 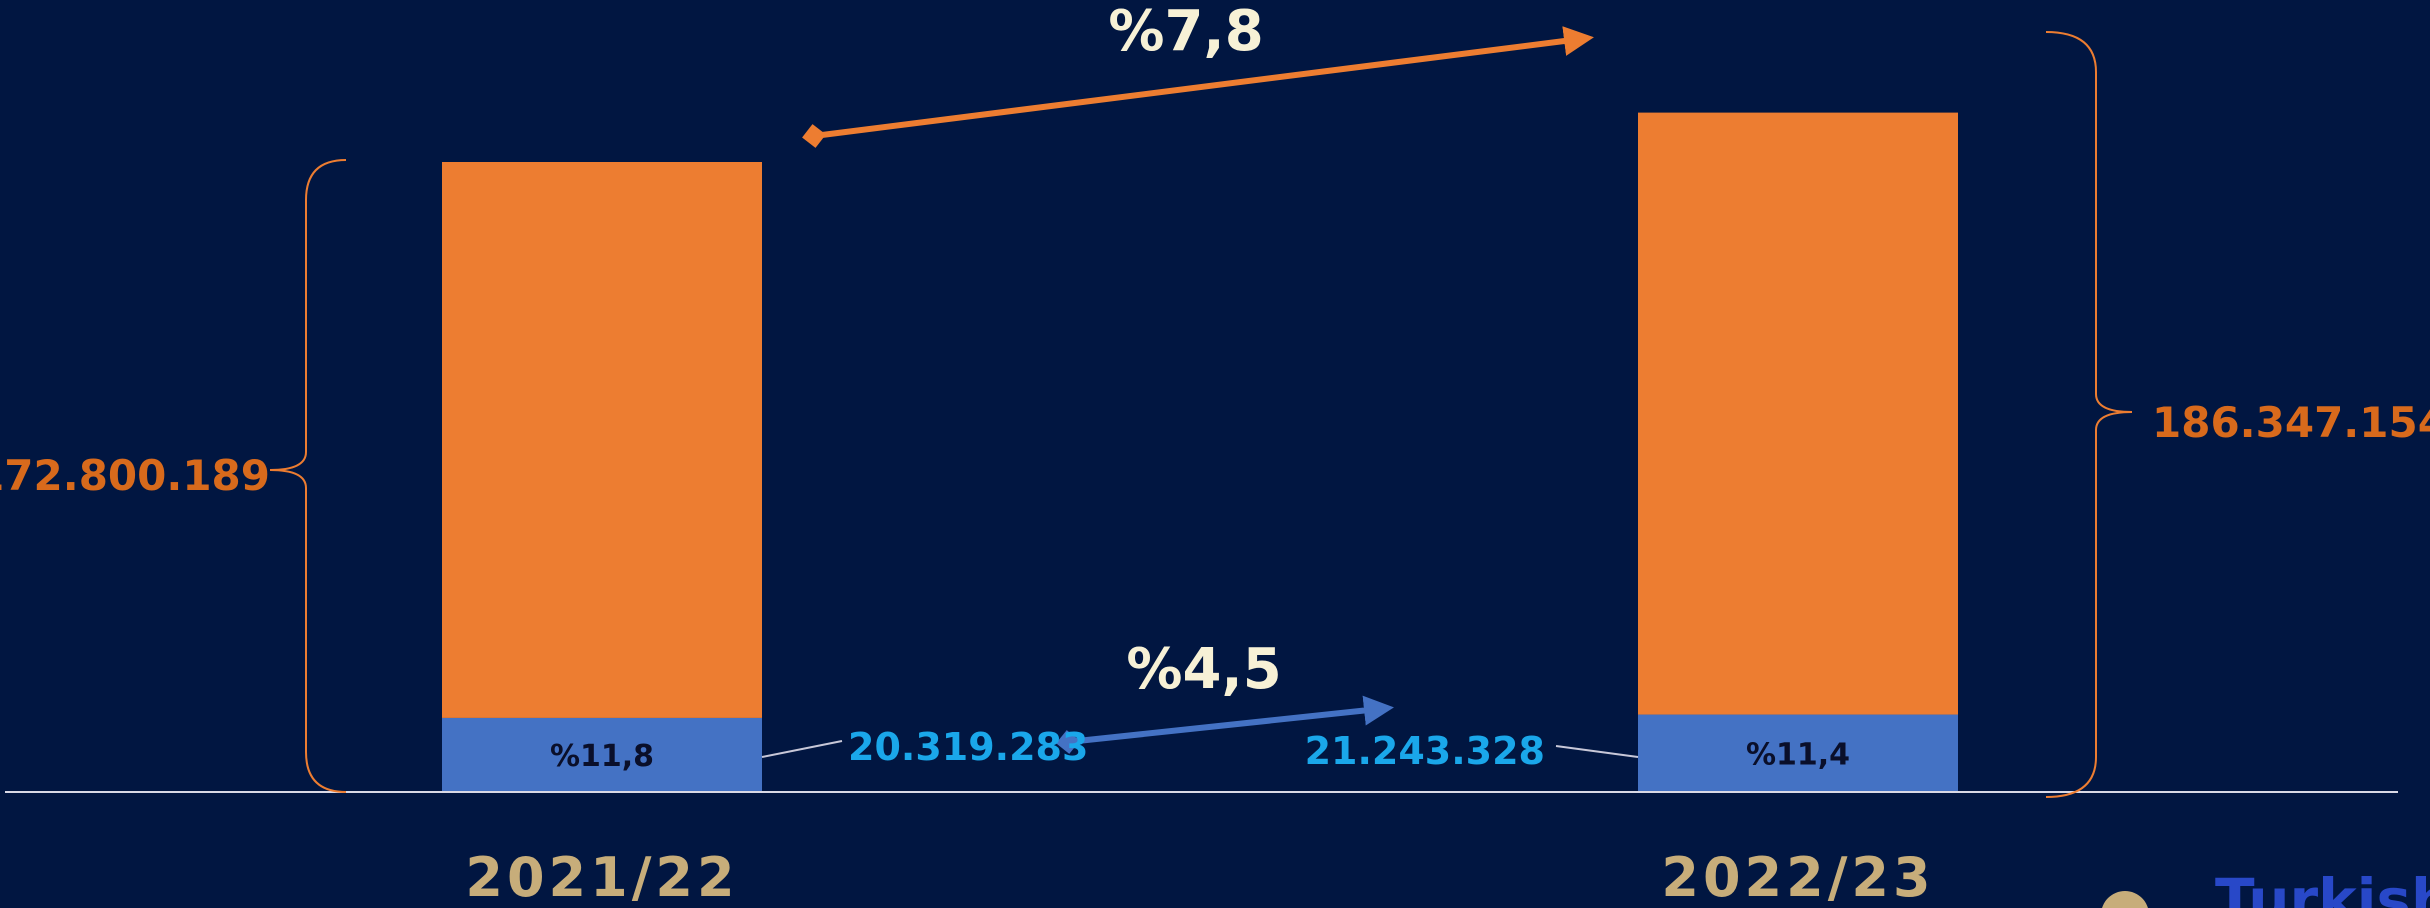 What do you see at coordinates (1425, 751) in the screenshot?
I see `segment-value-2022-23: 21.243.328` at bounding box center [1425, 751].